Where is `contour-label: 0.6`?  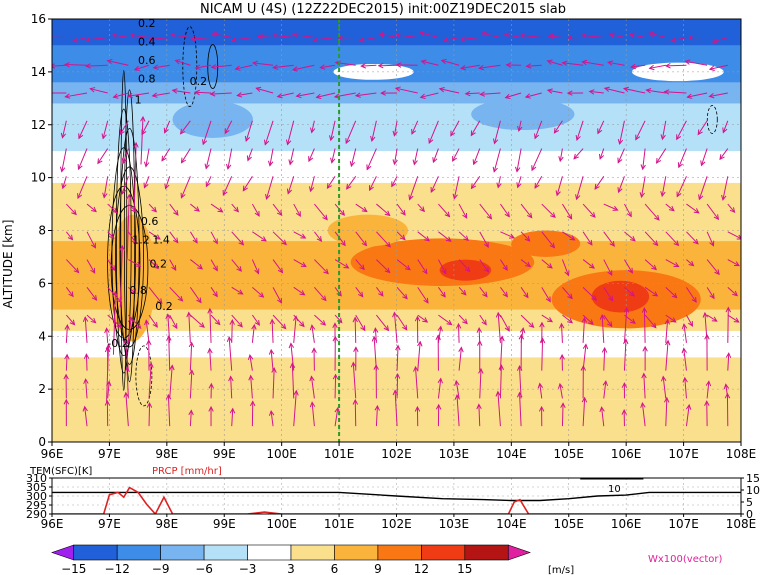 contour-label: 0.6 is located at coordinates (147, 60).